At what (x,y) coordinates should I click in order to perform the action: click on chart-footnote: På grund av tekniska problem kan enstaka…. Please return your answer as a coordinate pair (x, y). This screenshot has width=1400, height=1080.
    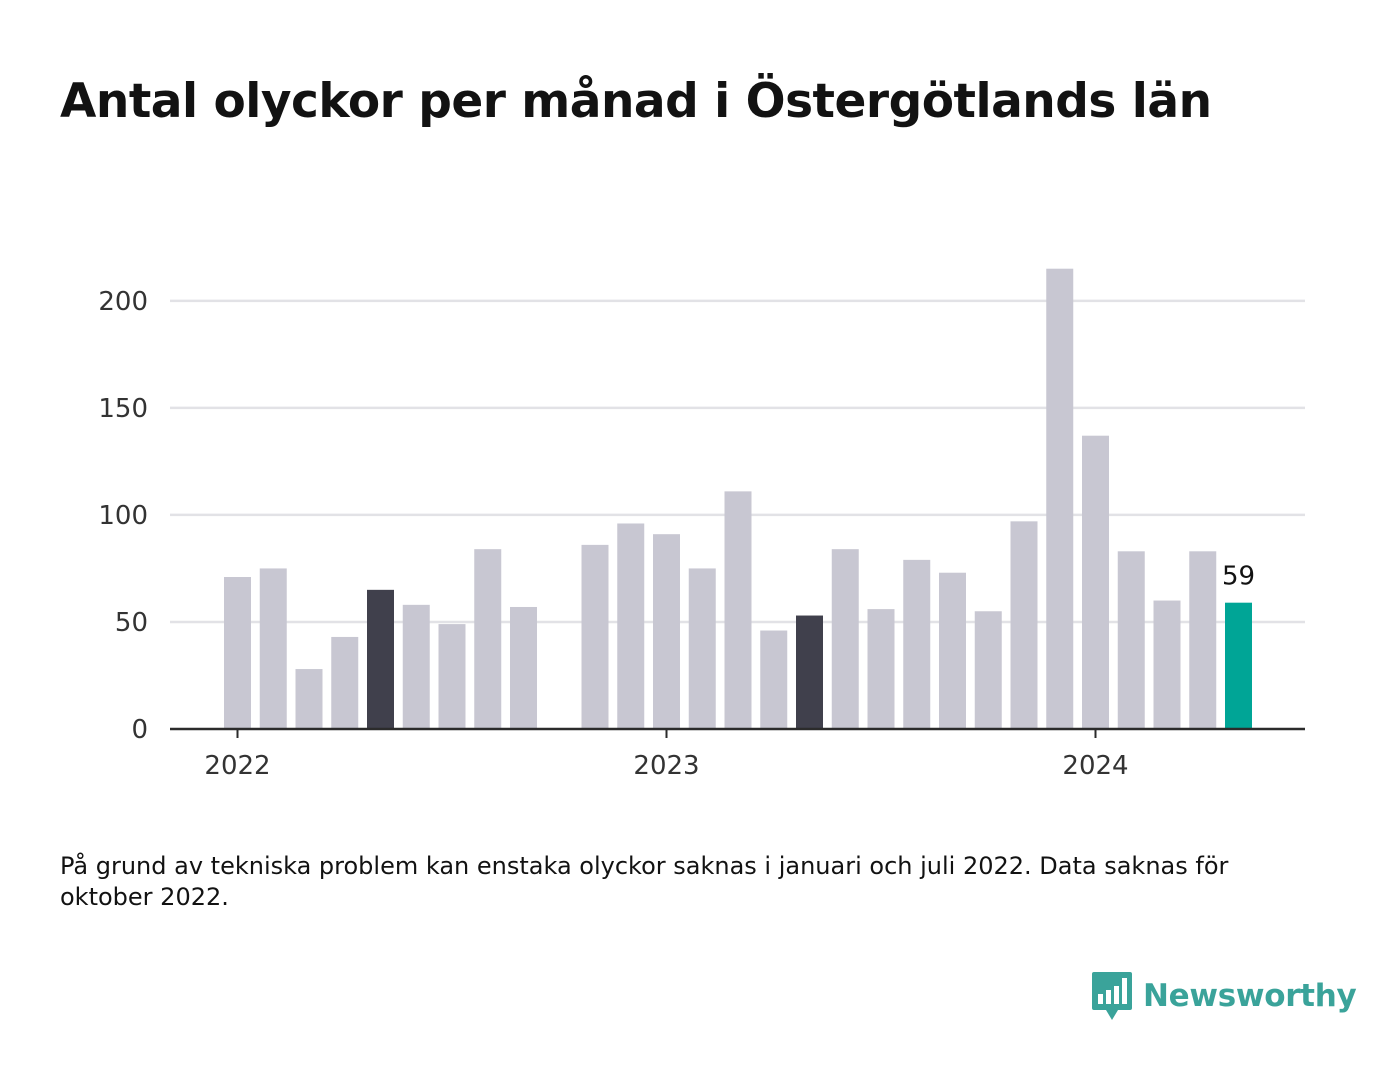
    Looking at the image, I should click on (644, 881).